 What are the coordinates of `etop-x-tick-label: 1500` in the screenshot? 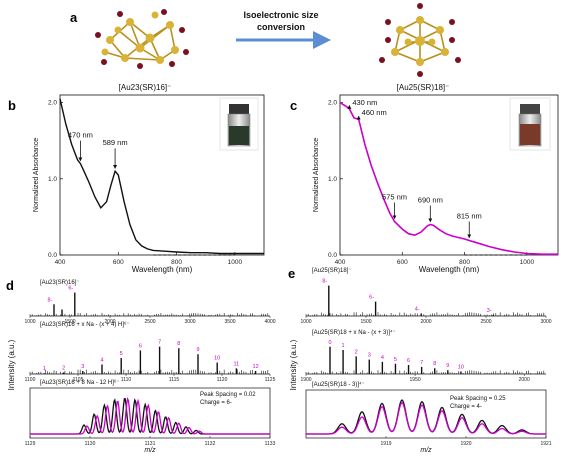 It's located at (365, 322).